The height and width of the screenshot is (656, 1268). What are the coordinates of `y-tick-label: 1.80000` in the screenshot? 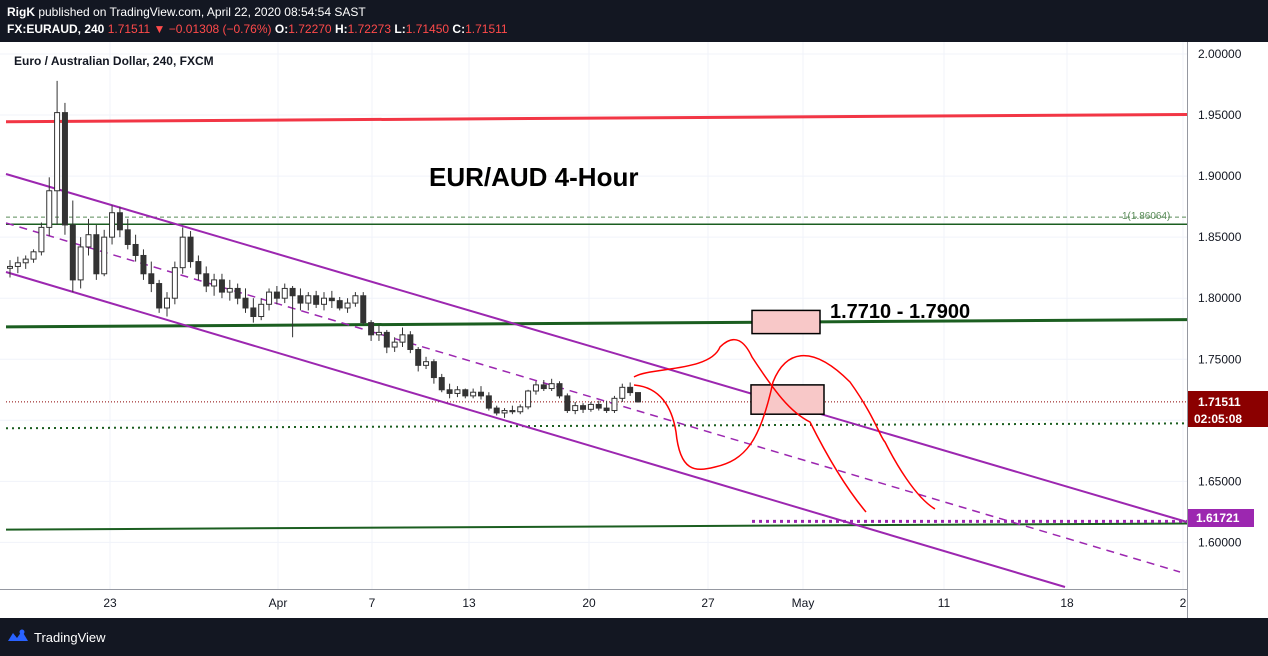 It's located at (1220, 298).